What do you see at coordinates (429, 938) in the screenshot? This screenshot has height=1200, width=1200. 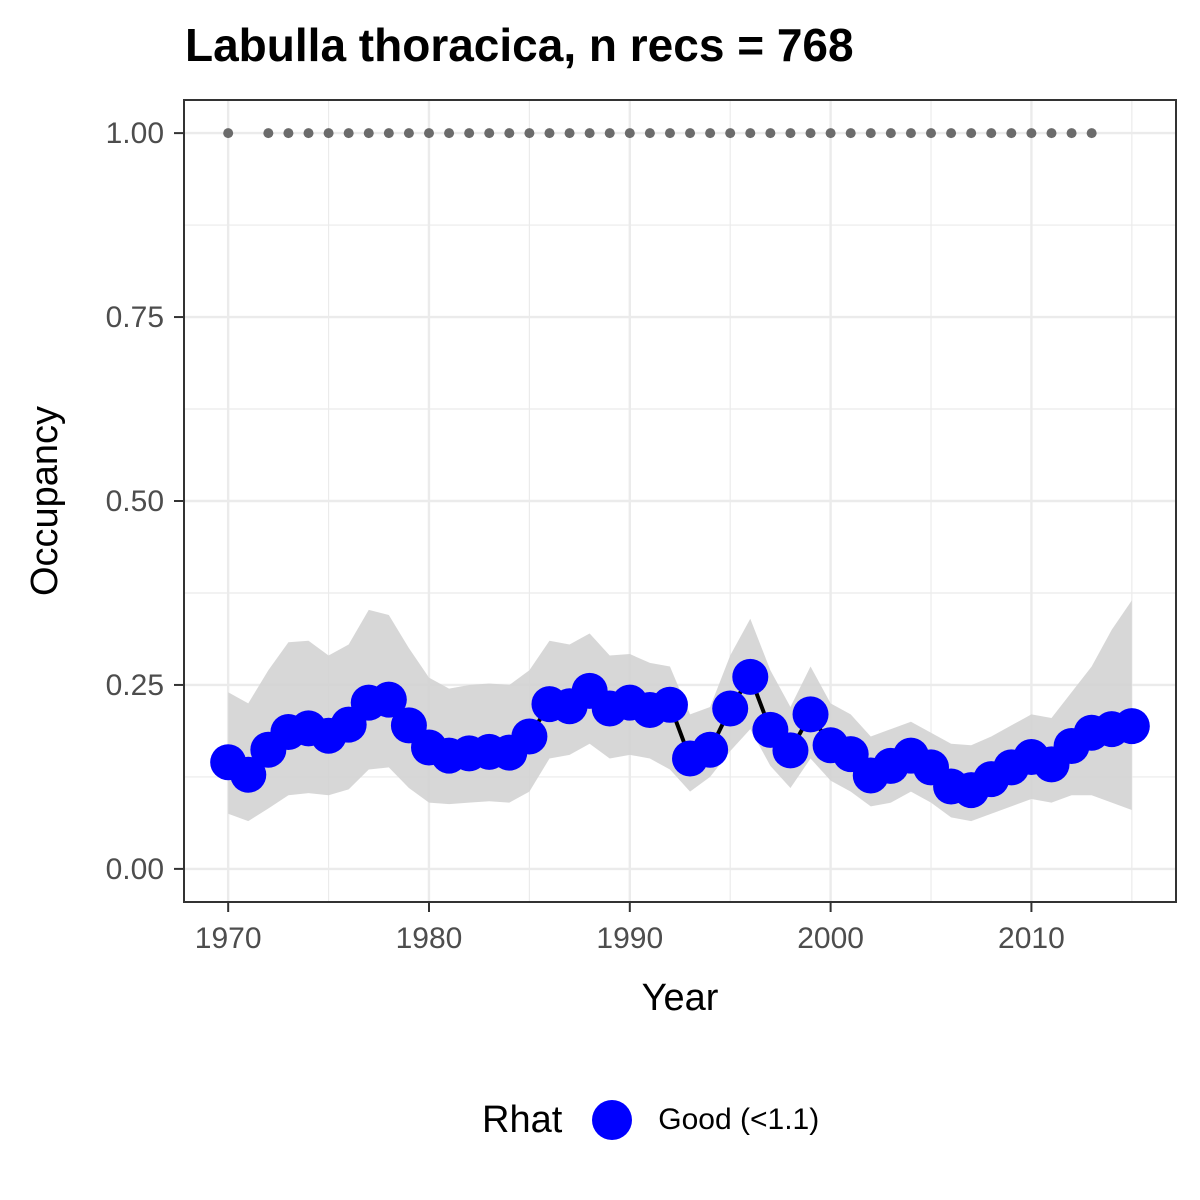 I see `x-tick-label: 1980` at bounding box center [429, 938].